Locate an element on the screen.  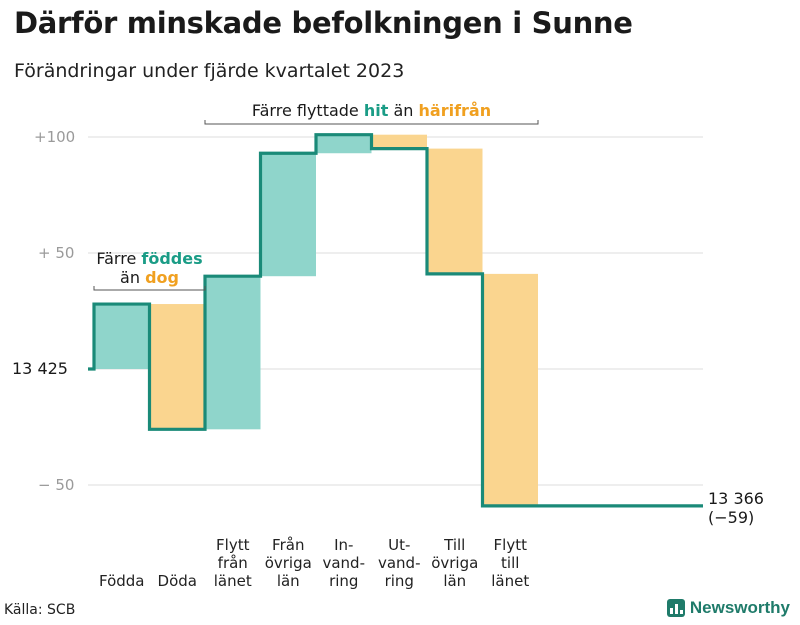
category-label: Flytt från länet is located at coordinates (233, 563).